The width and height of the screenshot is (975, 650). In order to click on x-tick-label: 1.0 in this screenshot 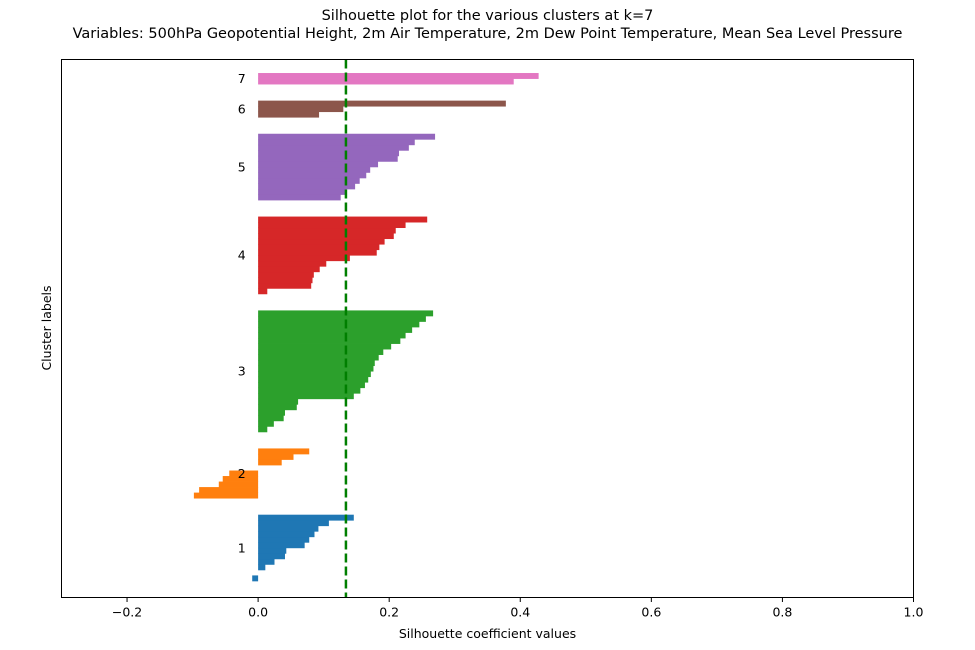, I will do `click(914, 612)`.